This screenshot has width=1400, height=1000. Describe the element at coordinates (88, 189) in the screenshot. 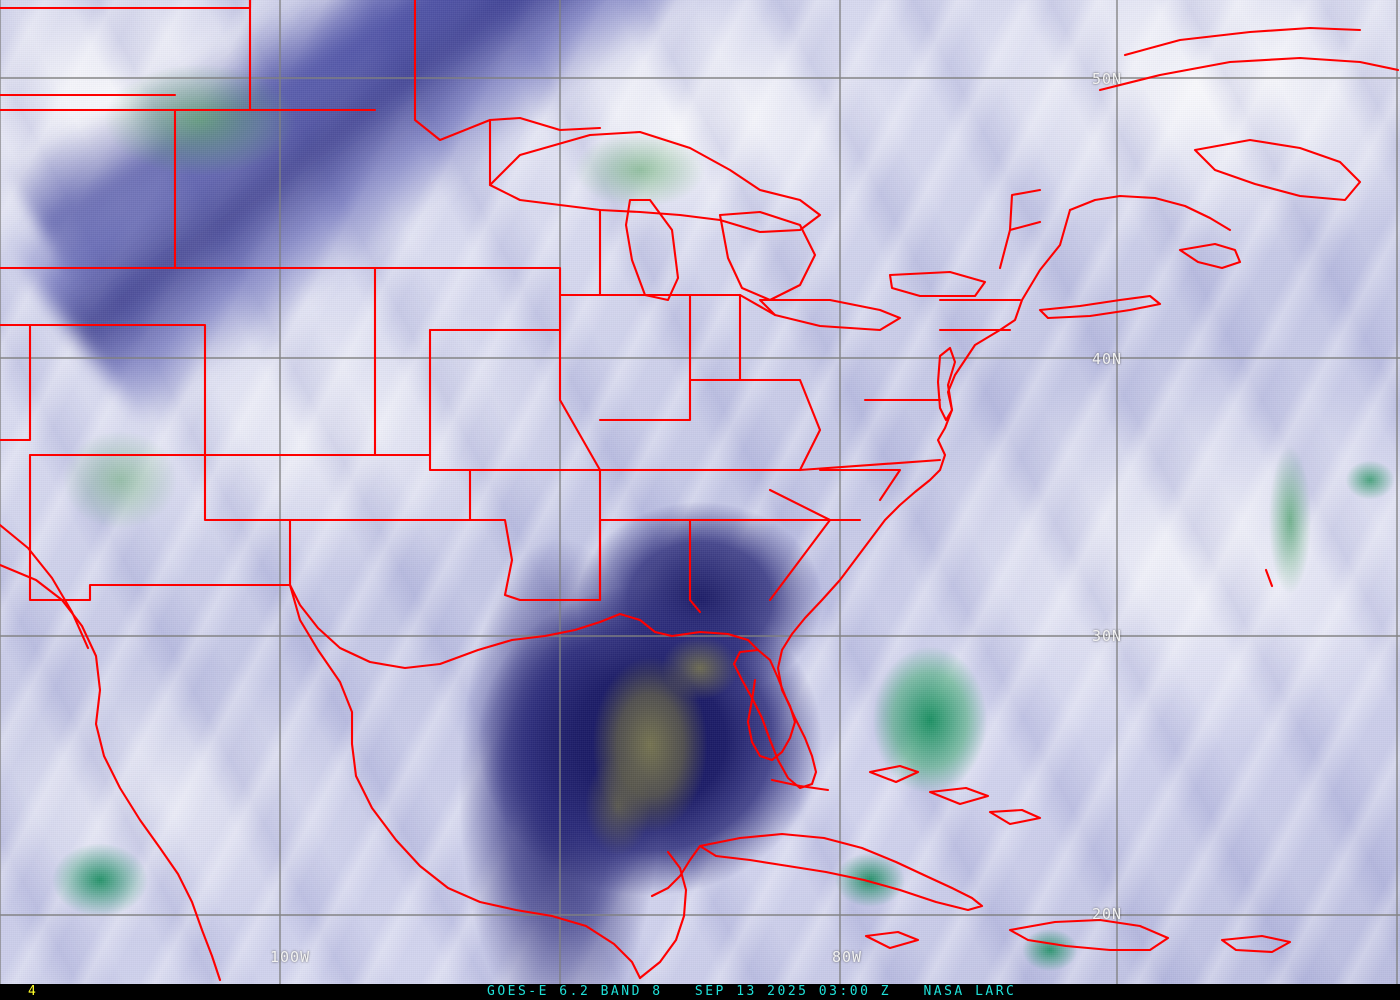

I see `state-line-mt-wy` at that location.